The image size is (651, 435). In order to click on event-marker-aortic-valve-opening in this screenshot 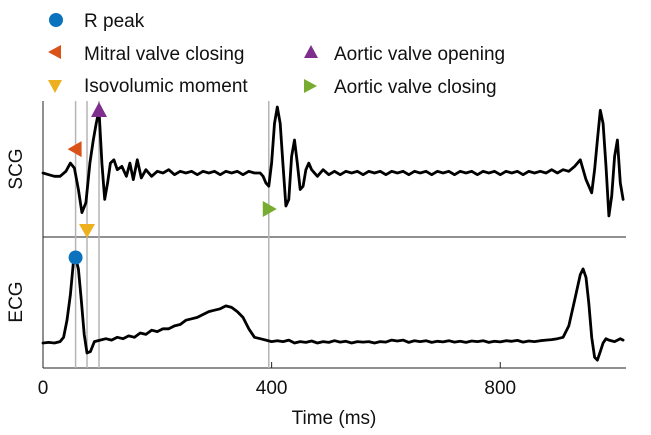, I will do `click(99, 109)`.